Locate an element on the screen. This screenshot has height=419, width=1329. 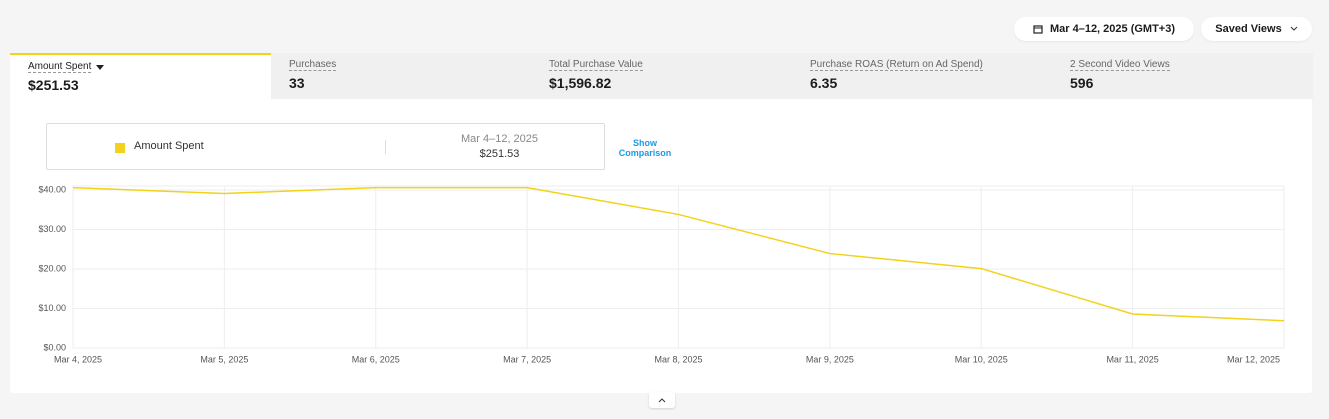
metric-tab: Total Purchase Value $1,596.82 is located at coordinates (661, 76).